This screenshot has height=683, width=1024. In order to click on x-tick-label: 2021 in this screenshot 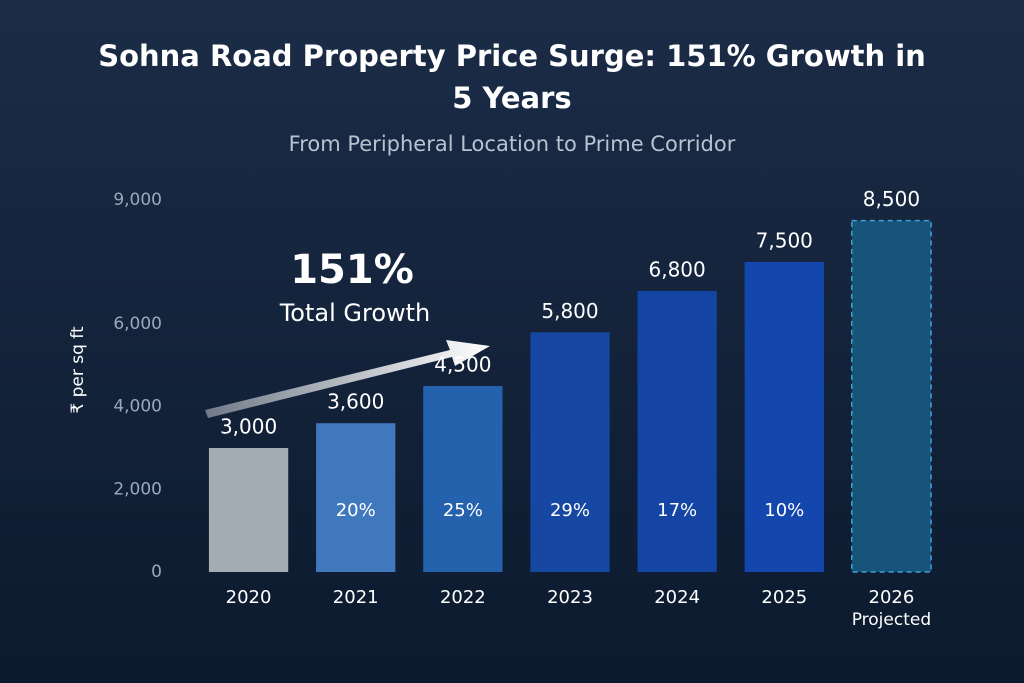, I will do `click(356, 597)`.